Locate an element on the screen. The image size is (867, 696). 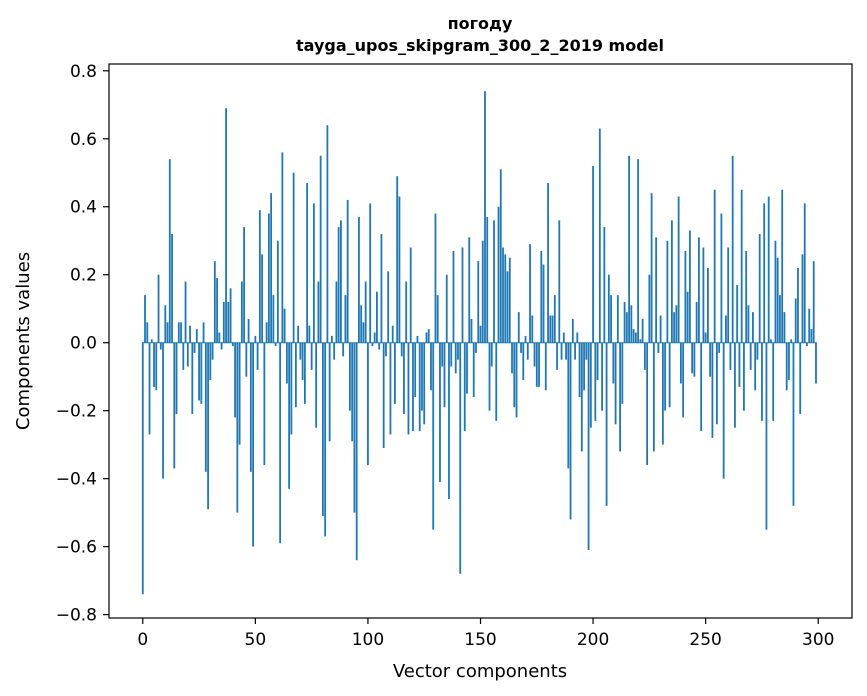
chart-title-line1: погоду is located at coordinates (480, 23).